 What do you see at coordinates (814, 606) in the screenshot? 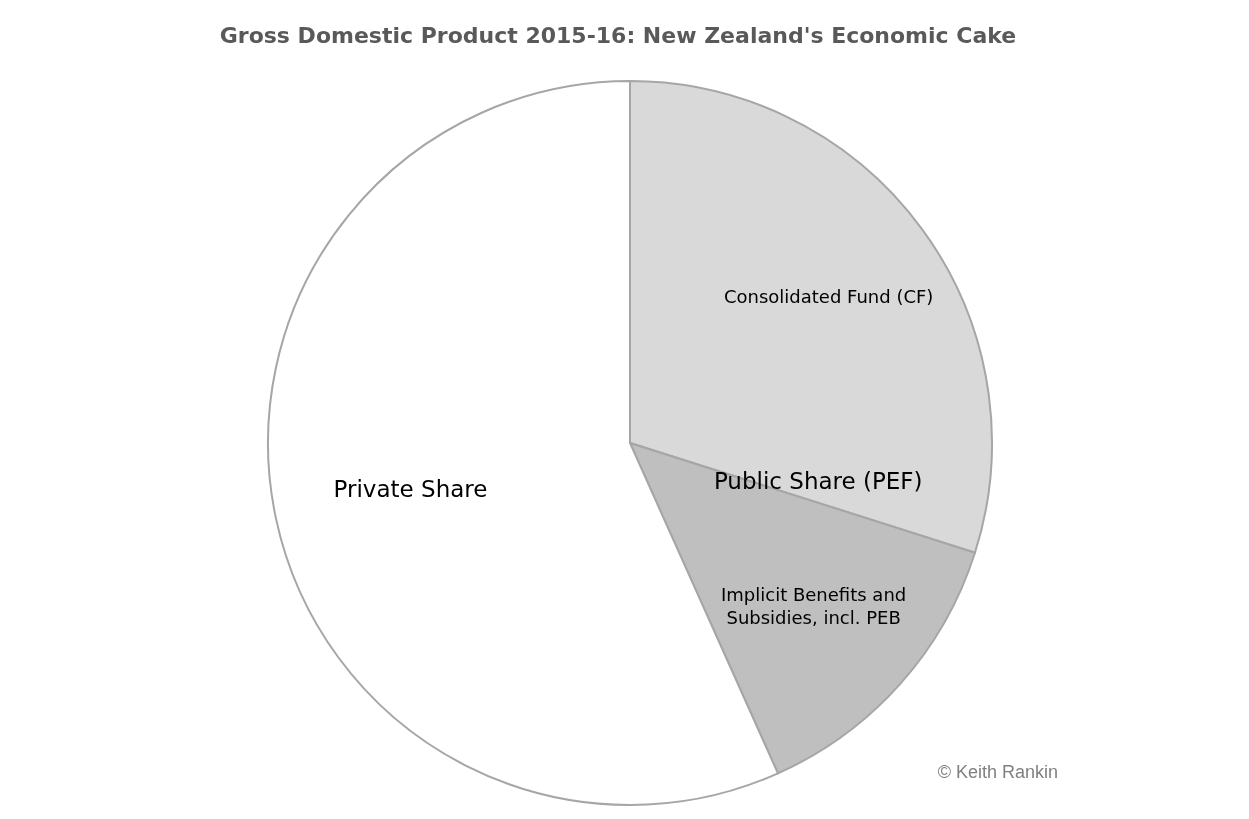
I see `slice-label: Implicit Benefits and Subsidies, incl. PEB` at bounding box center [814, 606].